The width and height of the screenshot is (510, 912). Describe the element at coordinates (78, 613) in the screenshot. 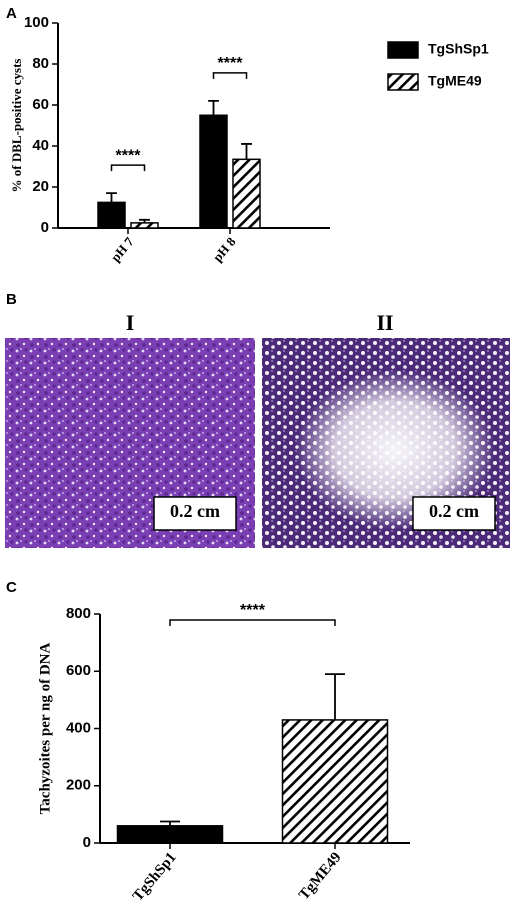

I see `y-tick-label: 800` at that location.